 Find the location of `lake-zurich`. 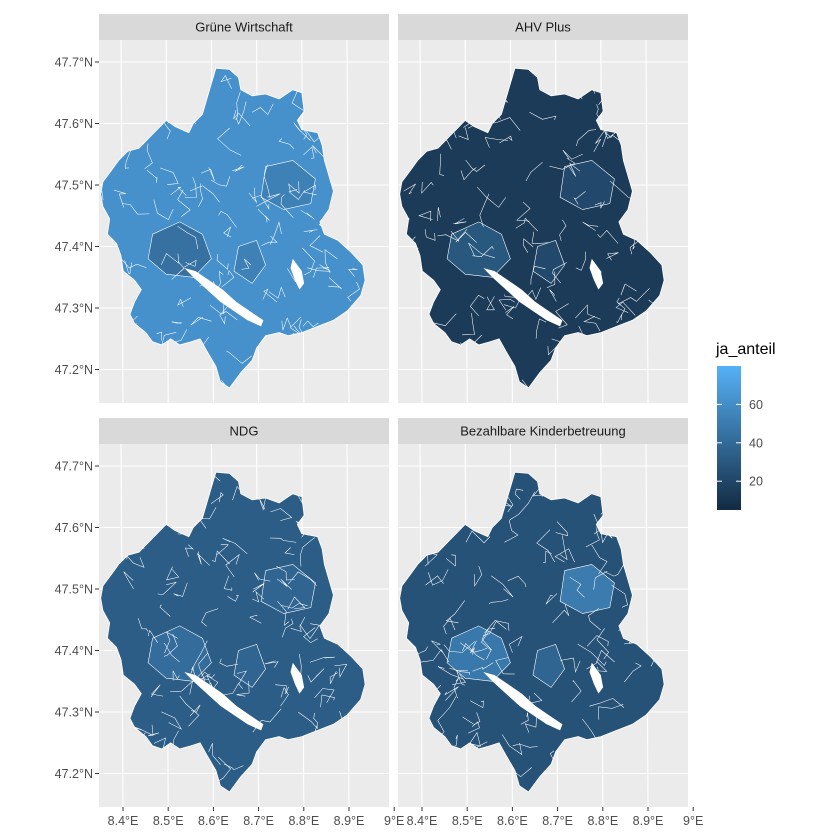

lake-zurich is located at coordinates (224, 297).